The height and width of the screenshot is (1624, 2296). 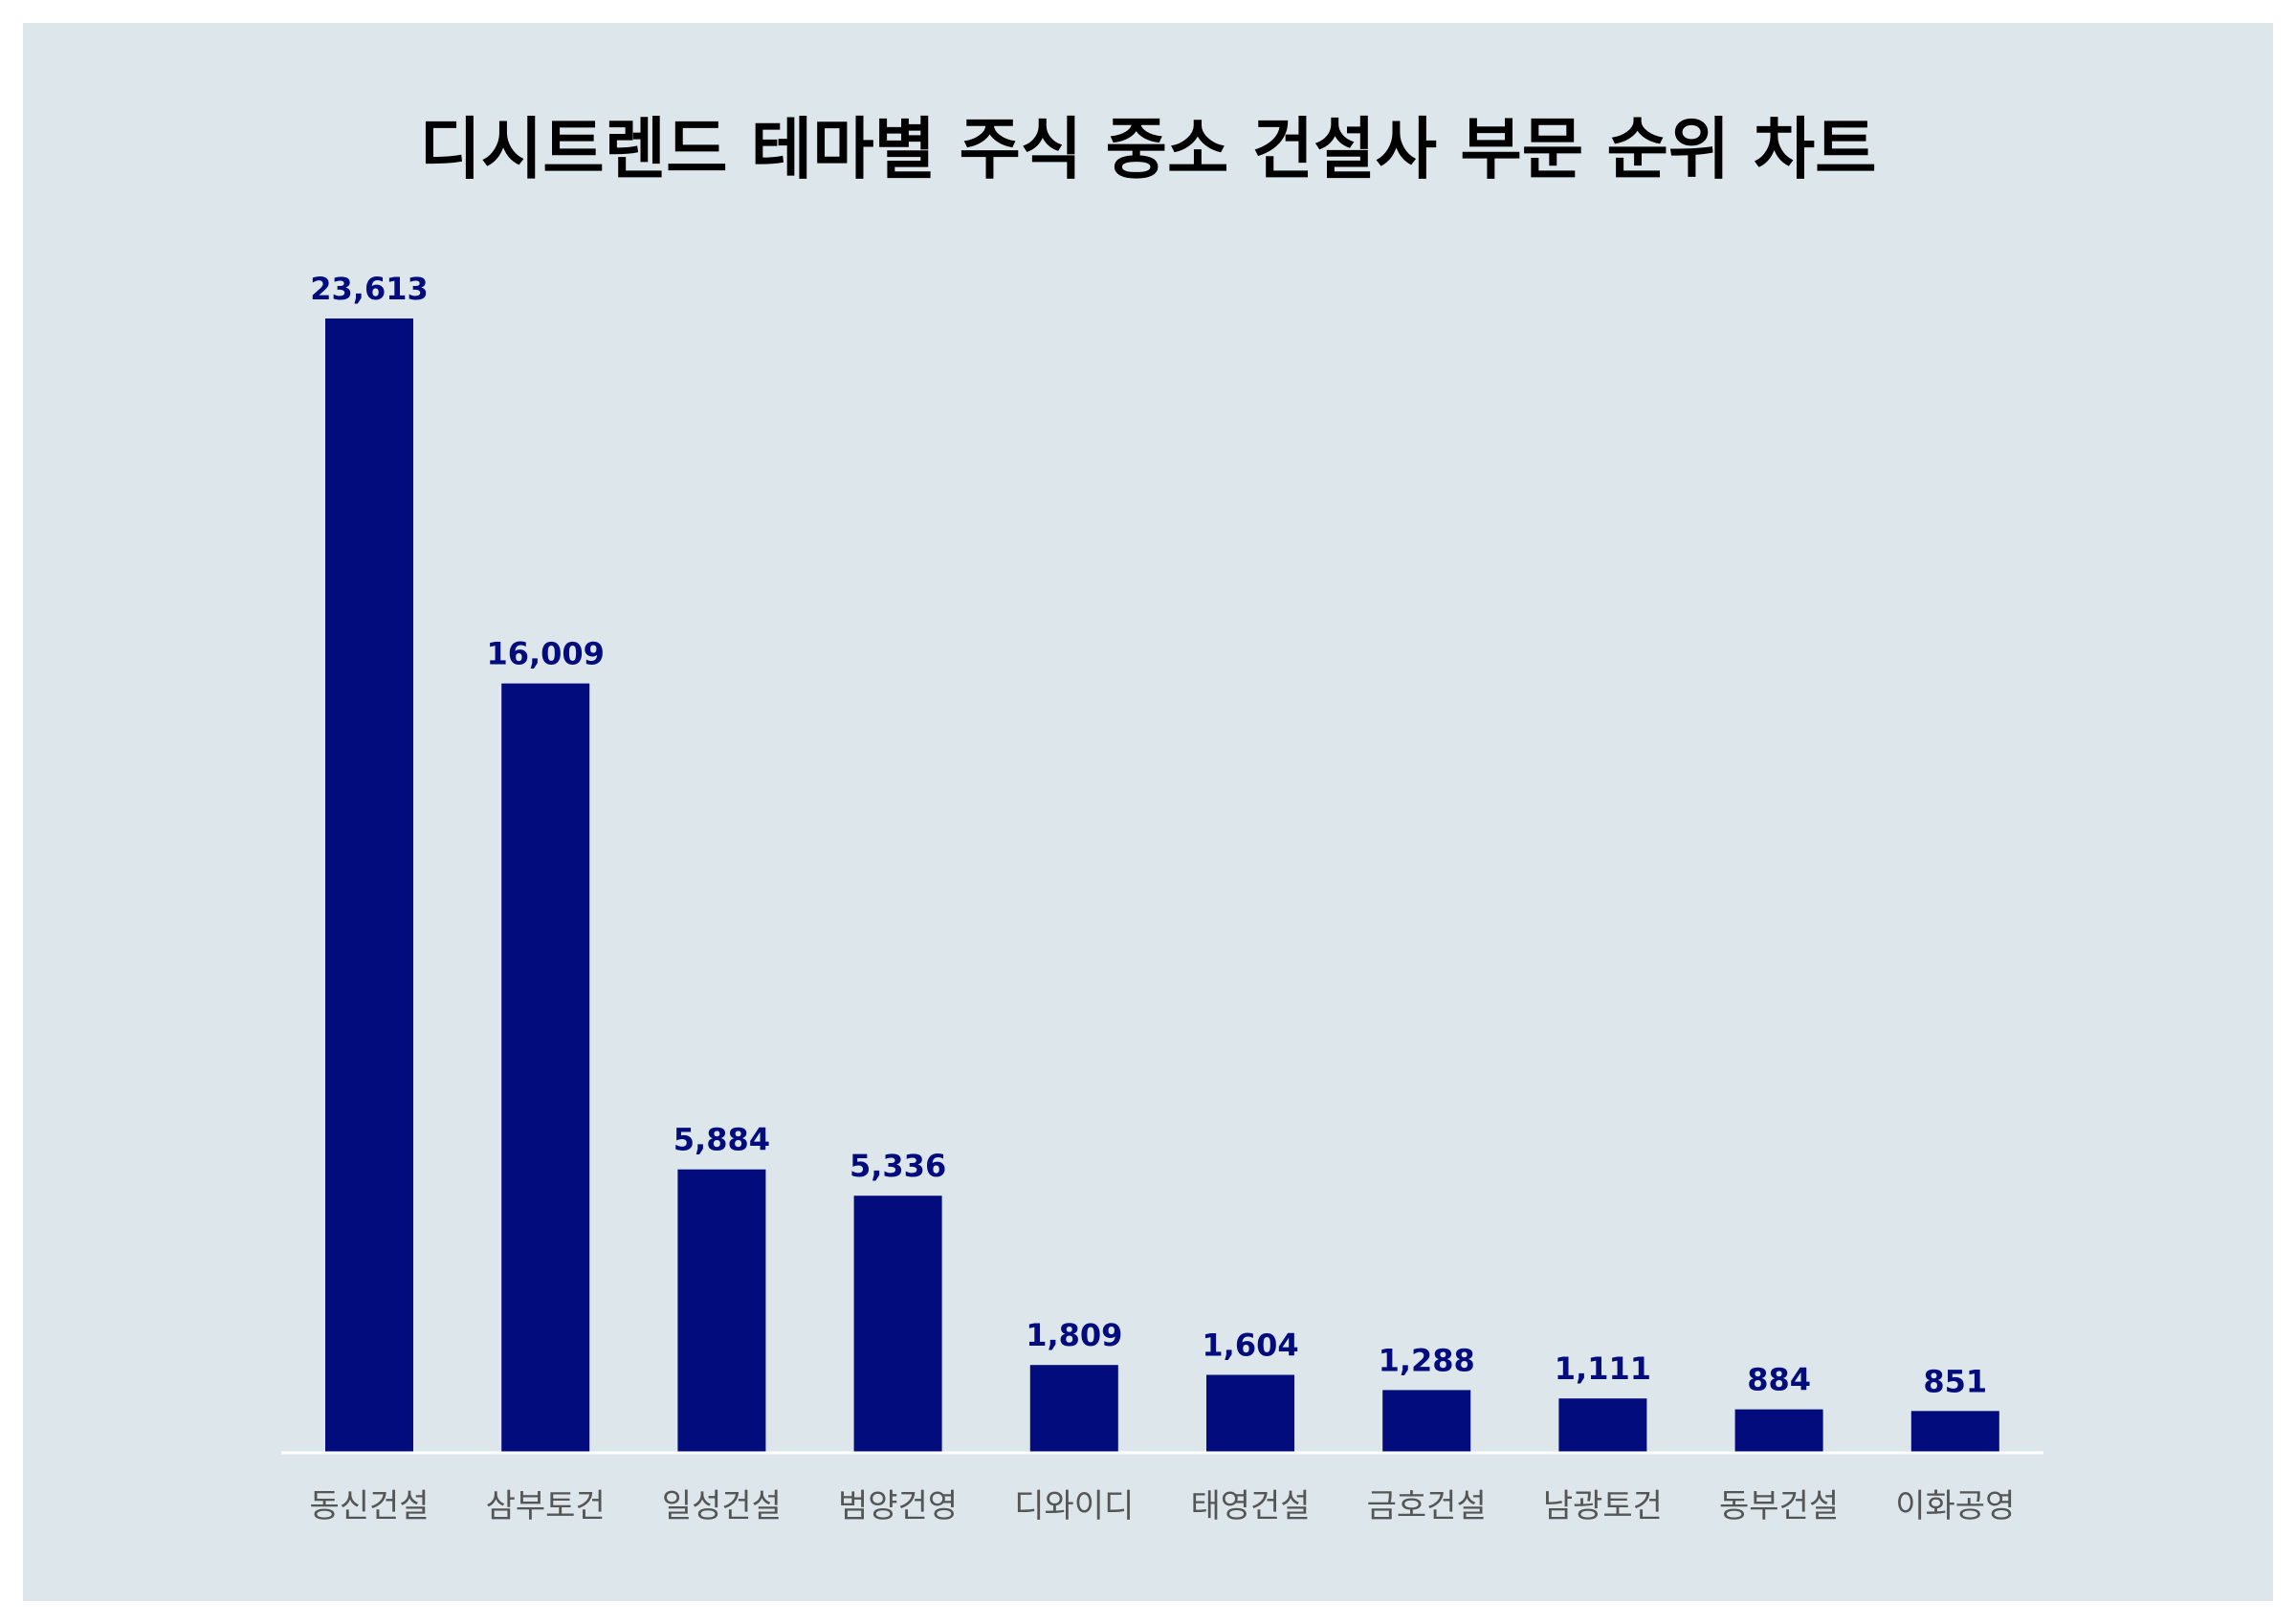 I want to click on category-labels-layer: 동신건설 삼부토건 일성건설 범양건영 디와이디 태영건설 금호건설 남광토건 동부건설 이화공영, so click(x=1162, y=1506).